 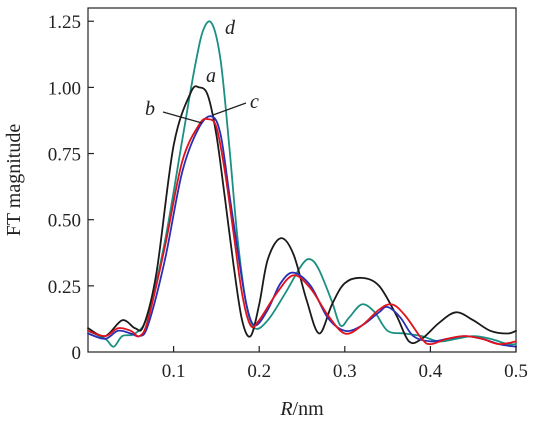 What do you see at coordinates (345, 371) in the screenshot?
I see `x-tick-label: 0.3` at bounding box center [345, 371].